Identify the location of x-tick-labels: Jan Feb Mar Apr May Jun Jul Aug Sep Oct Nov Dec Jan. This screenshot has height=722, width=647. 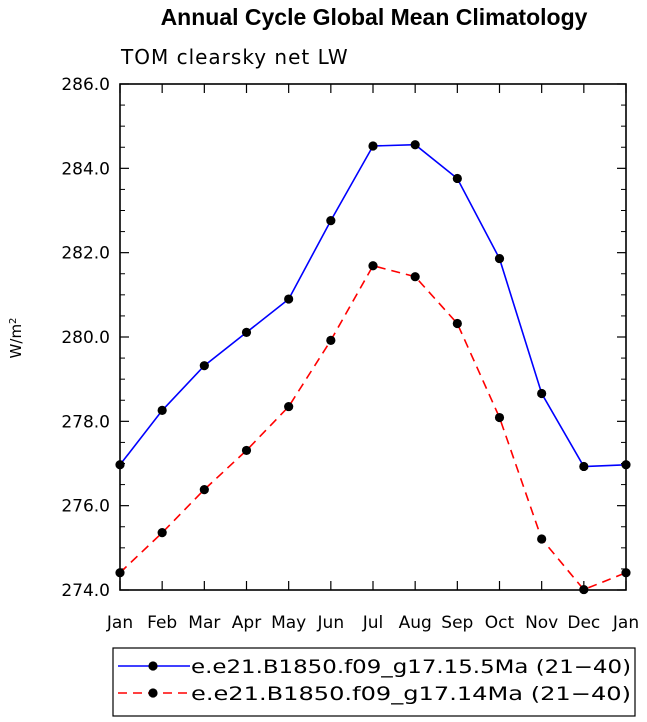
(372, 623).